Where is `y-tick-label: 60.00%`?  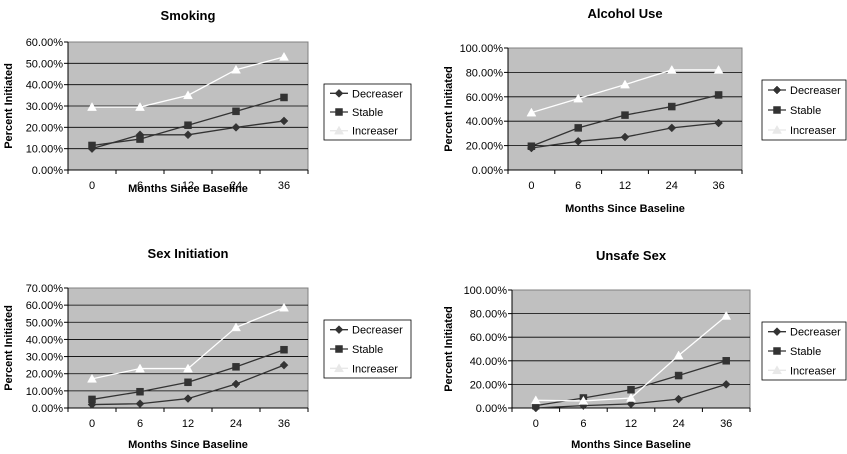 y-tick-label: 60.00% is located at coordinates (489, 338).